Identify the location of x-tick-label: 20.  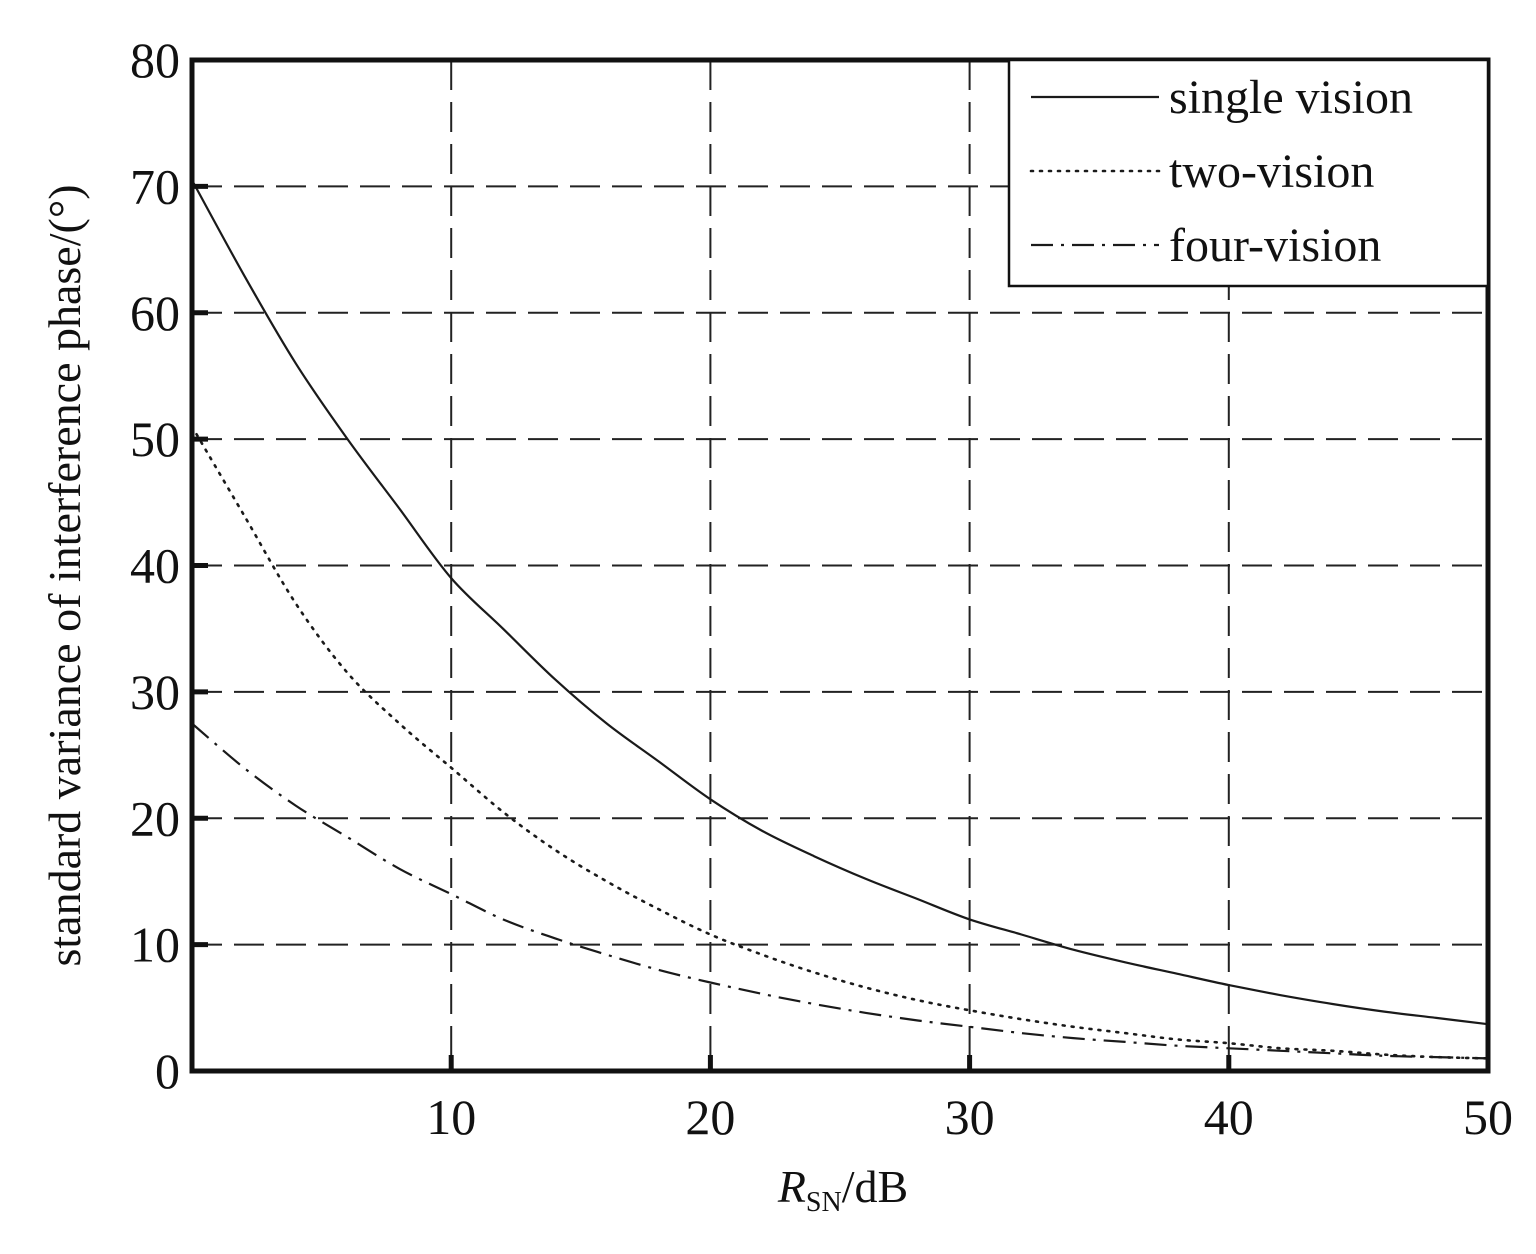
(710, 1117).